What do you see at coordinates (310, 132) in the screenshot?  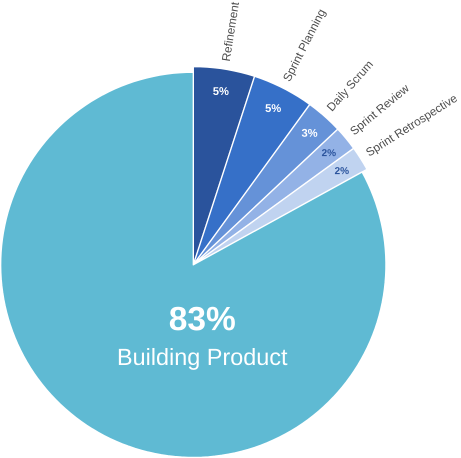 I see `data-label: 3%` at bounding box center [310, 132].